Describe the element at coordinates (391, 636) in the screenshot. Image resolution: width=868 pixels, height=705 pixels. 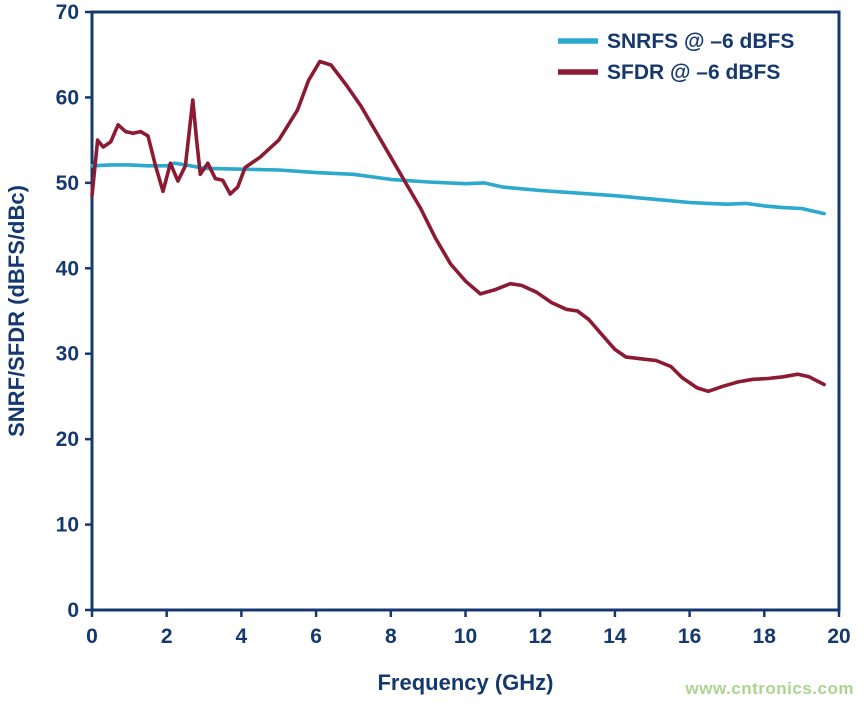
I see `x-tick-label: 8` at that location.